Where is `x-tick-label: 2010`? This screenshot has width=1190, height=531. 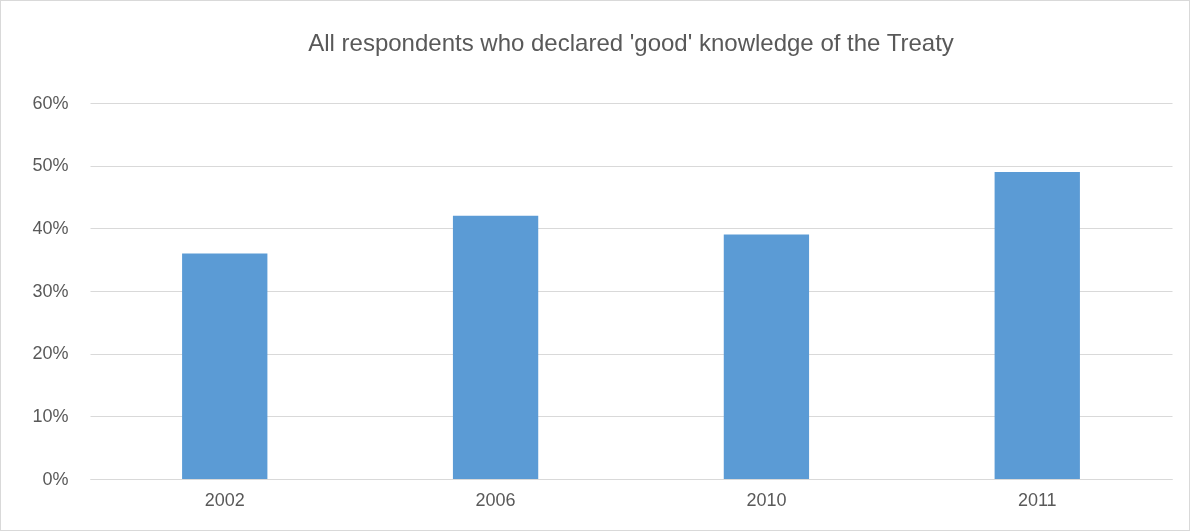 x-tick-label: 2010 is located at coordinates (766, 499).